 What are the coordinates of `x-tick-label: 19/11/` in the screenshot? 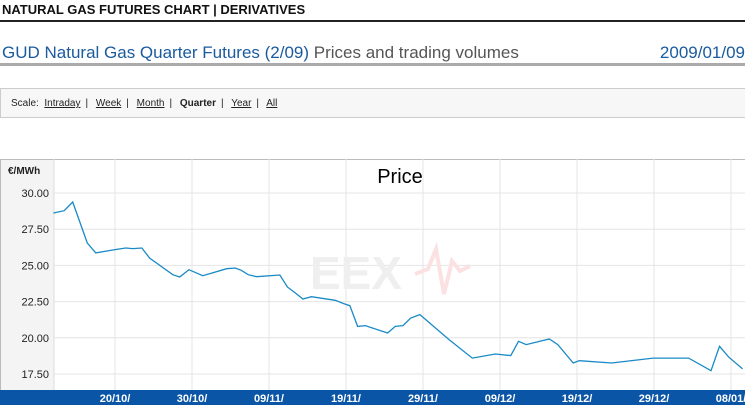 It's located at (346, 399).